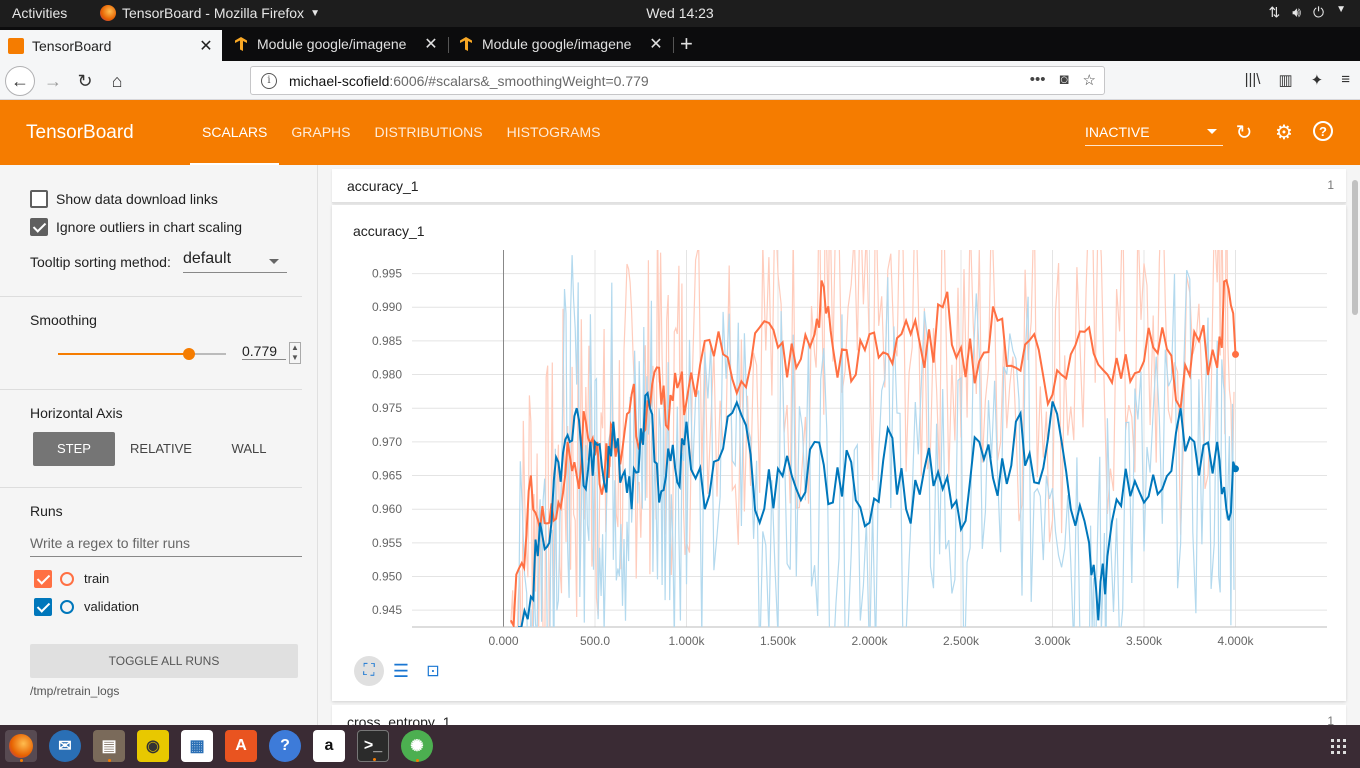 The height and width of the screenshot is (768, 1360). What do you see at coordinates (75, 691) in the screenshot?
I see `logdir-path: /tmp/retrain_logs` at bounding box center [75, 691].